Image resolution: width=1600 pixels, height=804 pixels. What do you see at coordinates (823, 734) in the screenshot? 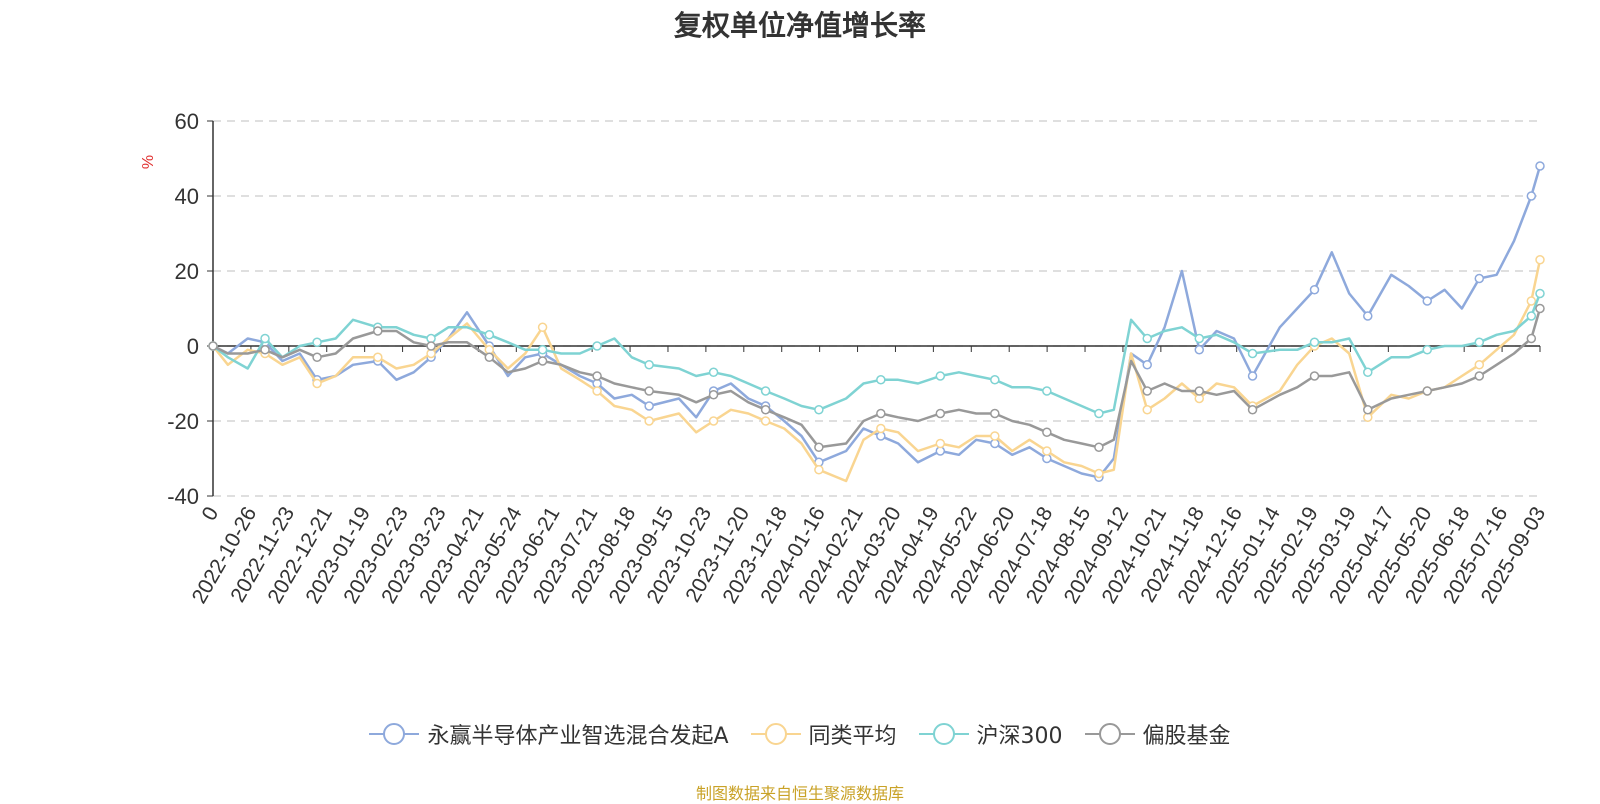
I see `legend-item-peer-avg: 同类平均` at bounding box center [823, 734].